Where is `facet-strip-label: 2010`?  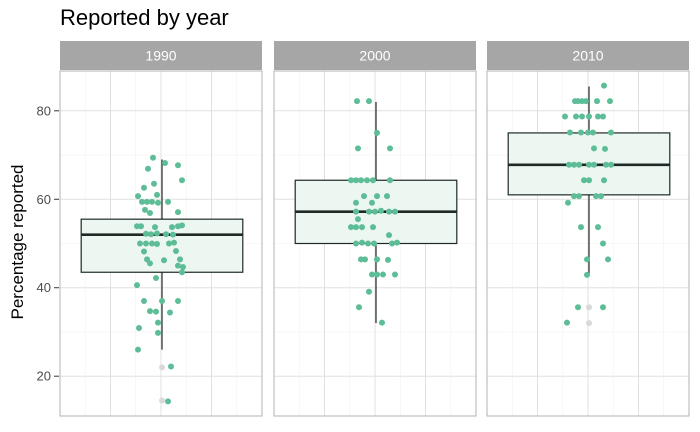
facet-strip-label: 2010 is located at coordinates (587, 56).